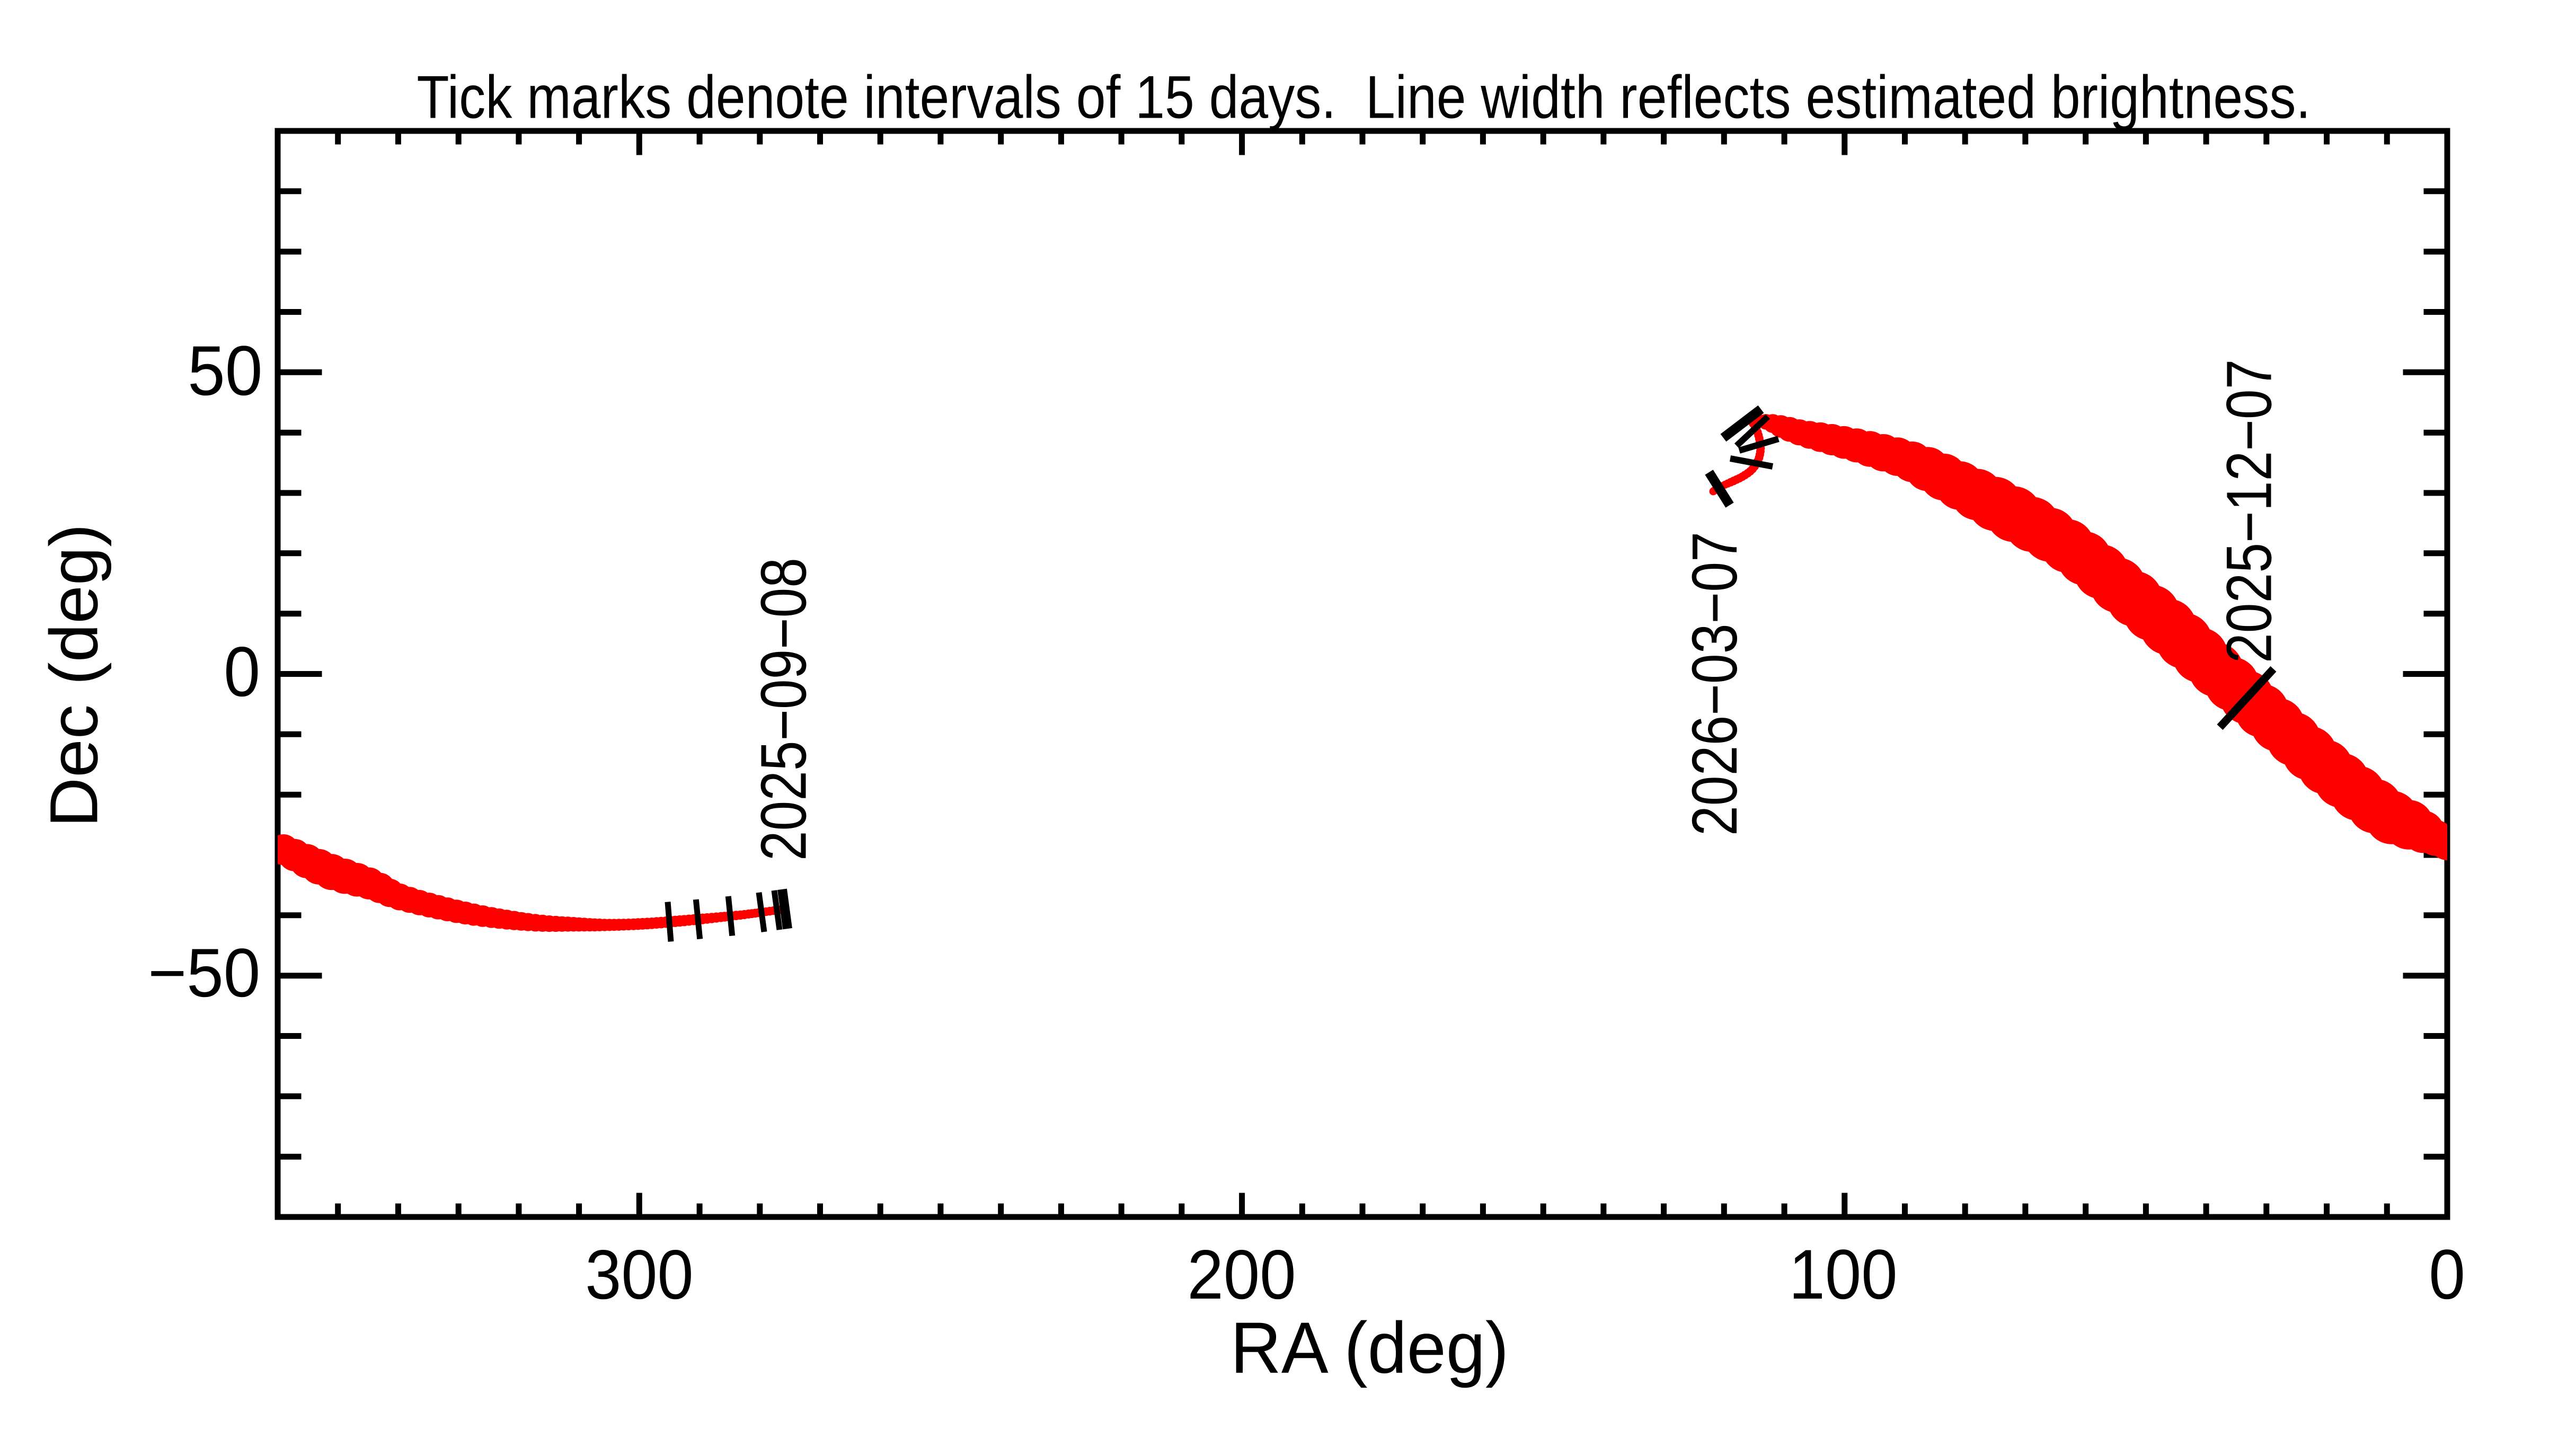 The width and height of the screenshot is (2576, 1438). I want to click on svg-text: 100, so click(1843, 1275).